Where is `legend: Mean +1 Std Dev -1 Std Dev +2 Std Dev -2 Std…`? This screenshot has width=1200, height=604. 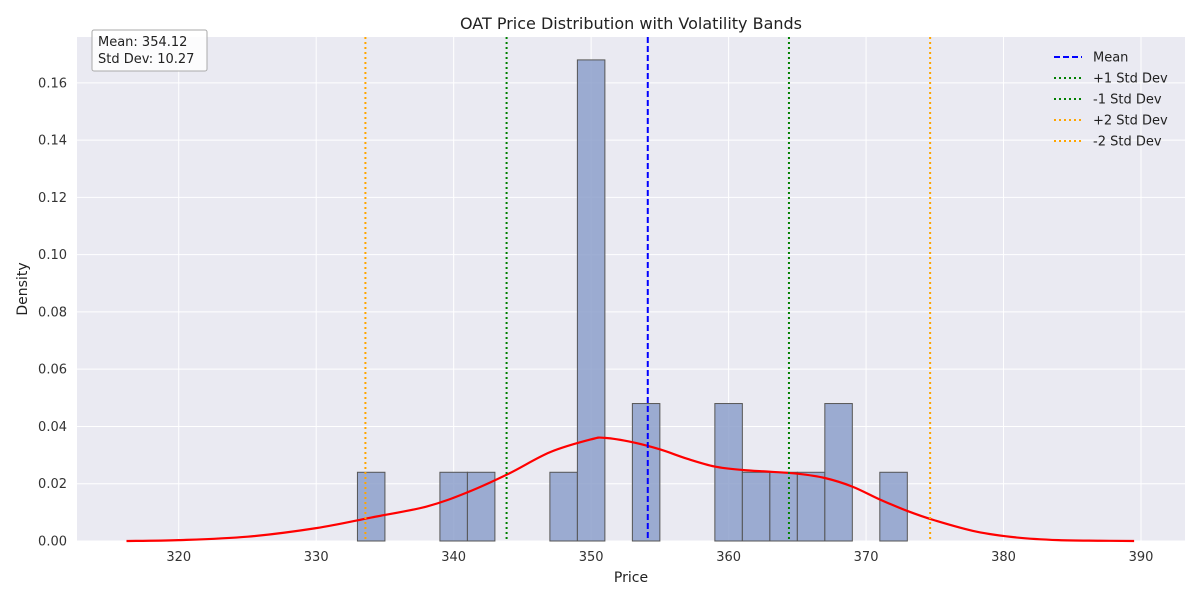
legend: Mean +1 Std Dev -1 Std Dev +2 Std Dev -2 Std… is located at coordinates (1111, 100).